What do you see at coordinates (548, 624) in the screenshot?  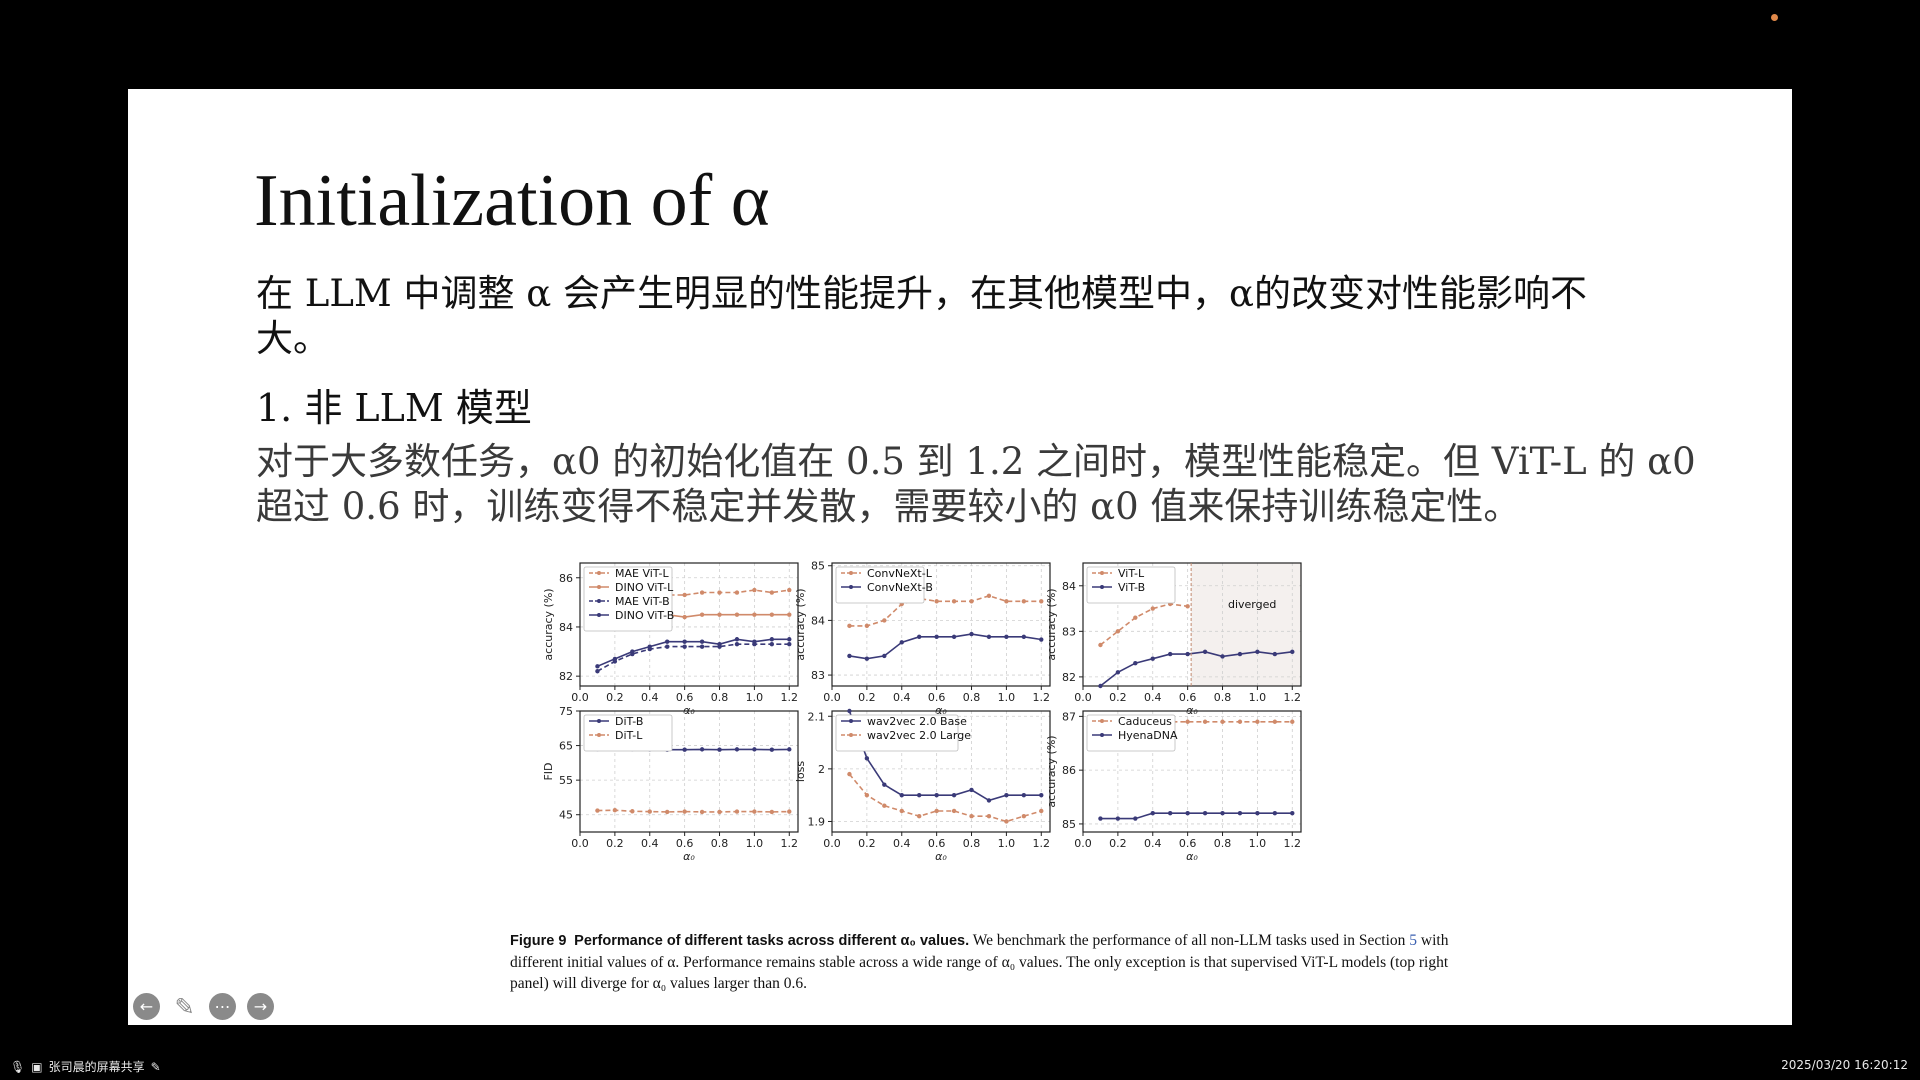 I see `y-axis-label: accuracy (%)` at bounding box center [548, 624].